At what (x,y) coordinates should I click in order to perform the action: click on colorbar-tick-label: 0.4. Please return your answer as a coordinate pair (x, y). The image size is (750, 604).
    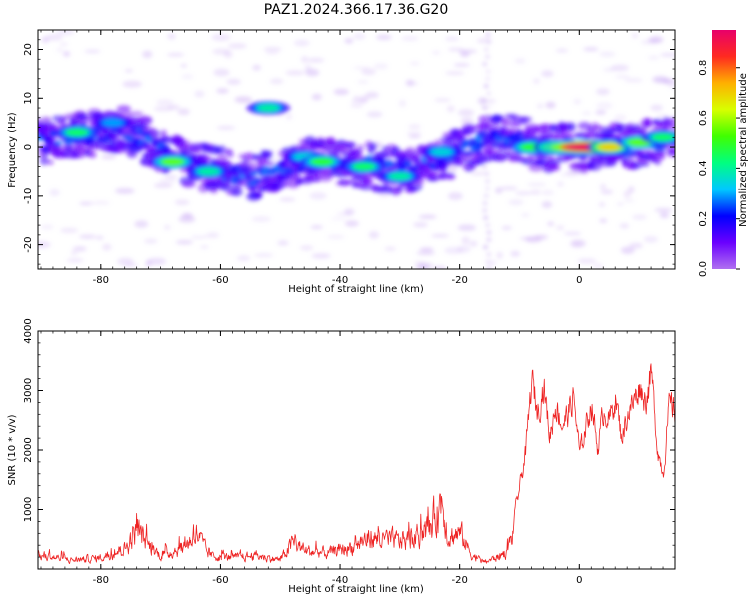
    Looking at the image, I should click on (703, 168).